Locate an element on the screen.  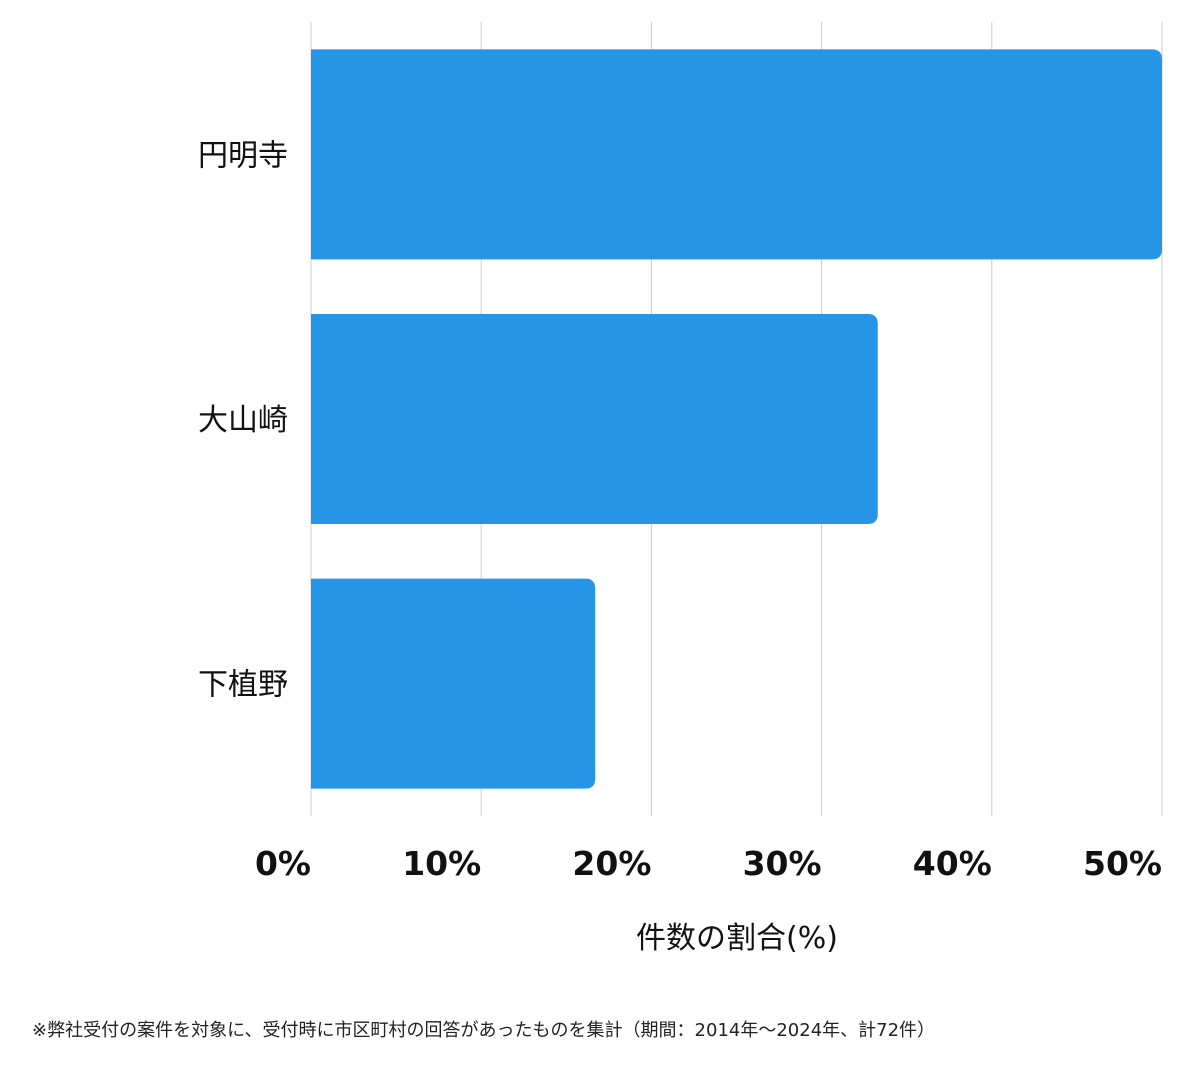
x-tick-label: 30% is located at coordinates (782, 863).